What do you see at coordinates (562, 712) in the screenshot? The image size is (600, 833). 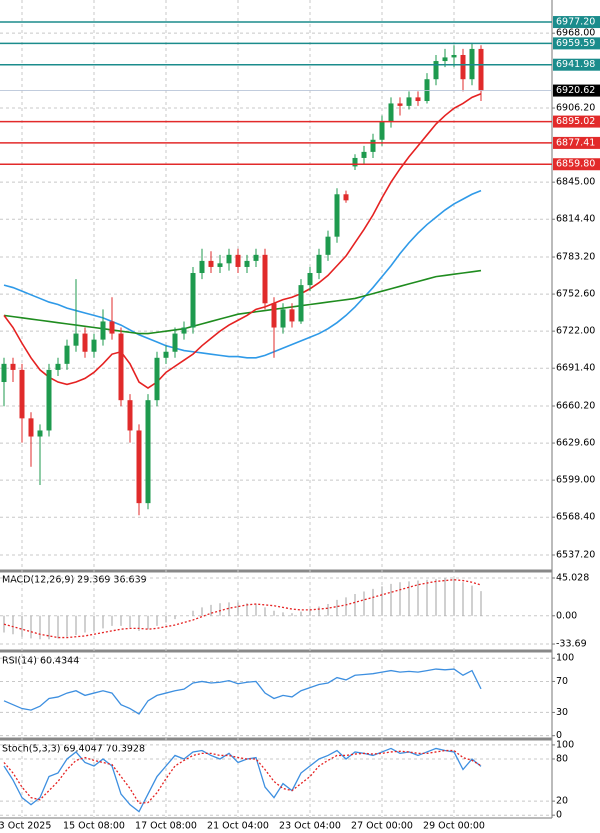 I see `y-tick-label: 30` at bounding box center [562, 712].